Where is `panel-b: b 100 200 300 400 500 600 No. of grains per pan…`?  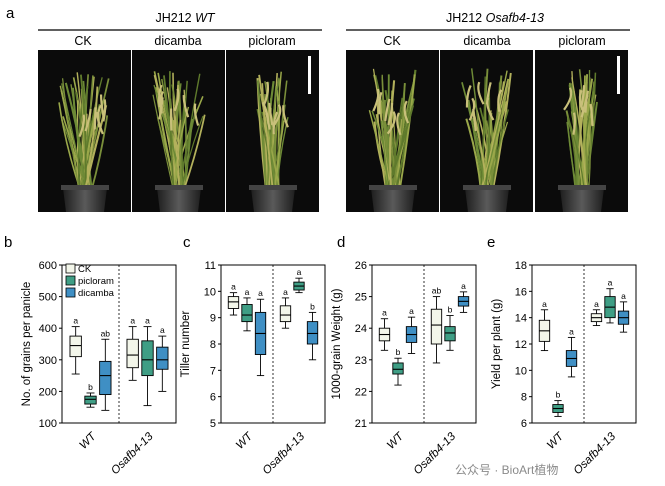 panel-b: b 100 200 300 400 500 600 No. of grains per pan… is located at coordinates (90, 355).